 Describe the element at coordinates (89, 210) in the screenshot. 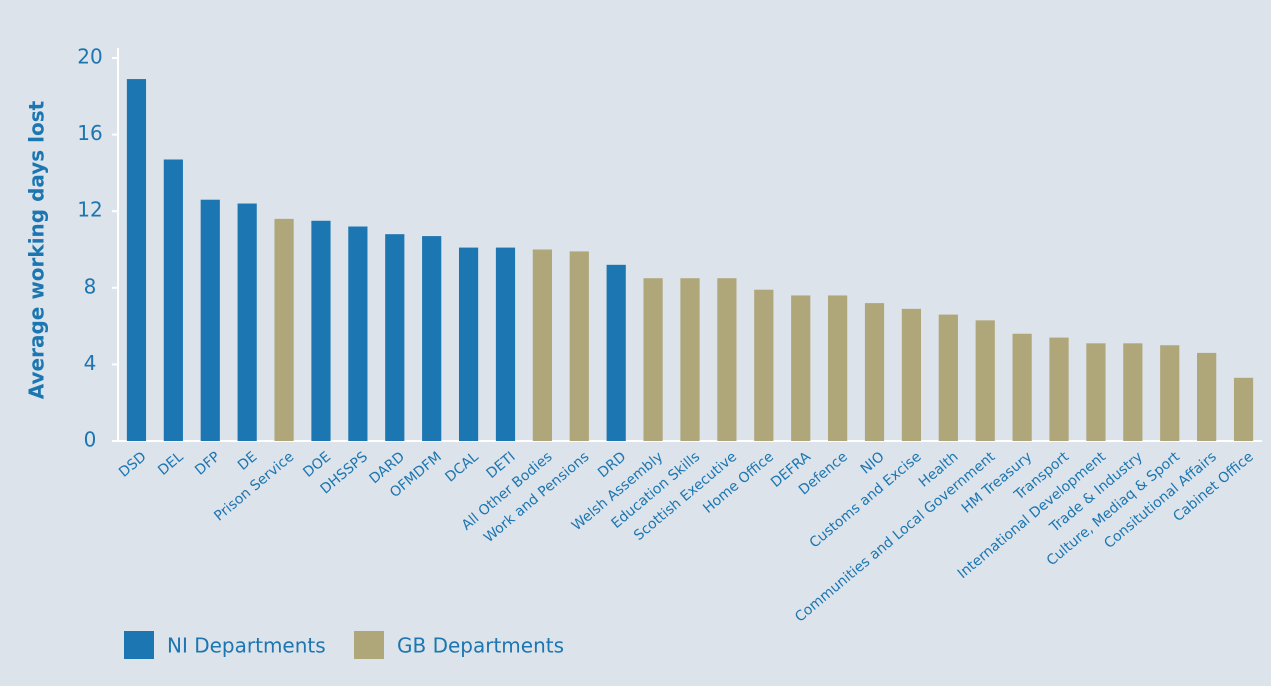

I see `y-tick-label: 12` at that location.